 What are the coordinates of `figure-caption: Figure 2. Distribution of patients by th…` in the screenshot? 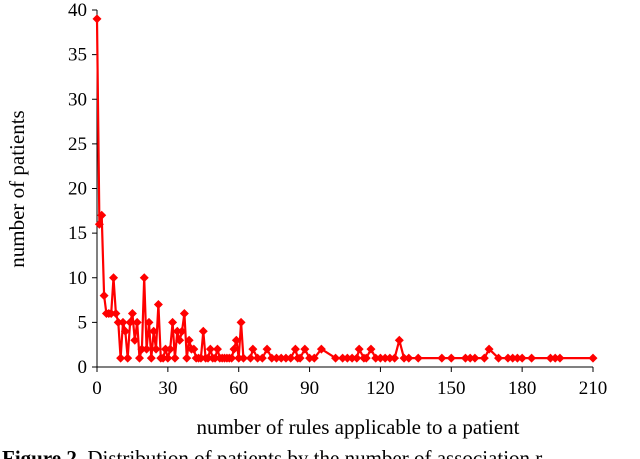 It's located at (272, 452).